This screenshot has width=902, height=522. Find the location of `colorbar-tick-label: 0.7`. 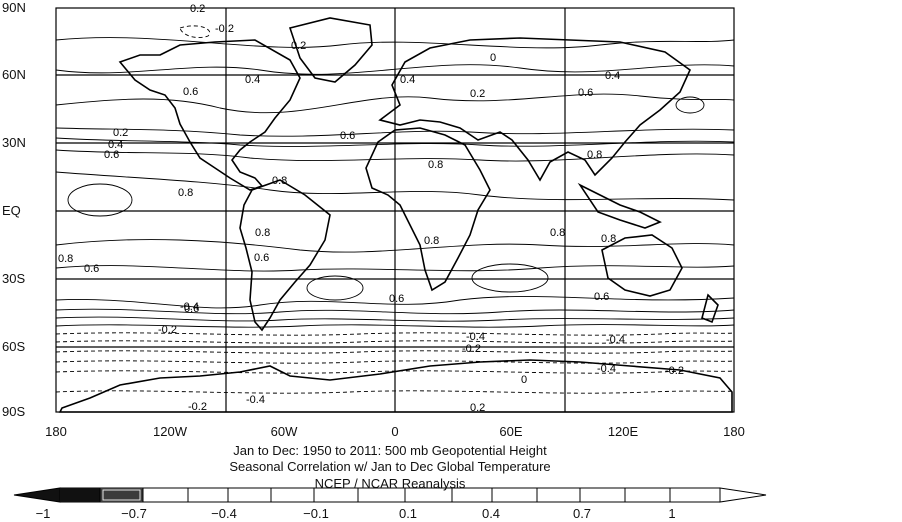

colorbar-tick-label: 0.7 is located at coordinates (582, 513).